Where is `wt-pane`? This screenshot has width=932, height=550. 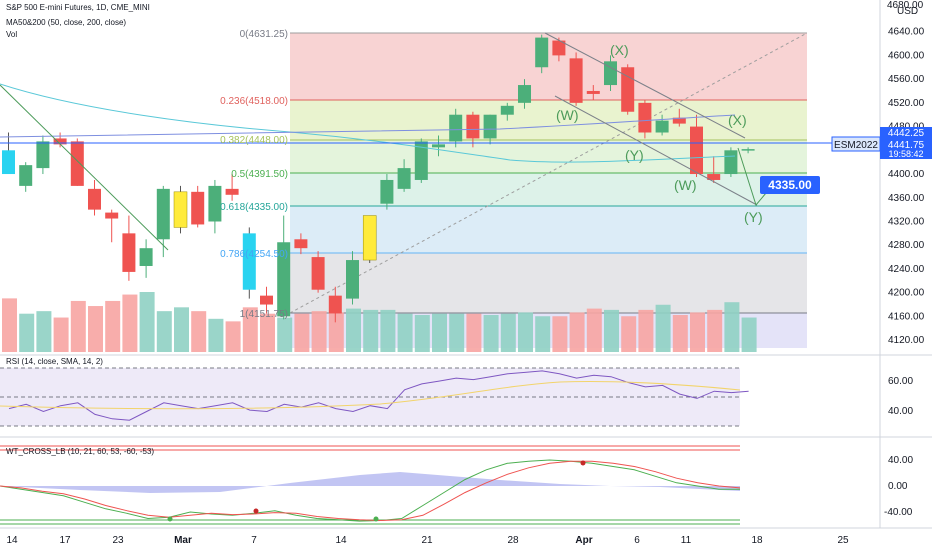 wt-pane is located at coordinates (370, 485).